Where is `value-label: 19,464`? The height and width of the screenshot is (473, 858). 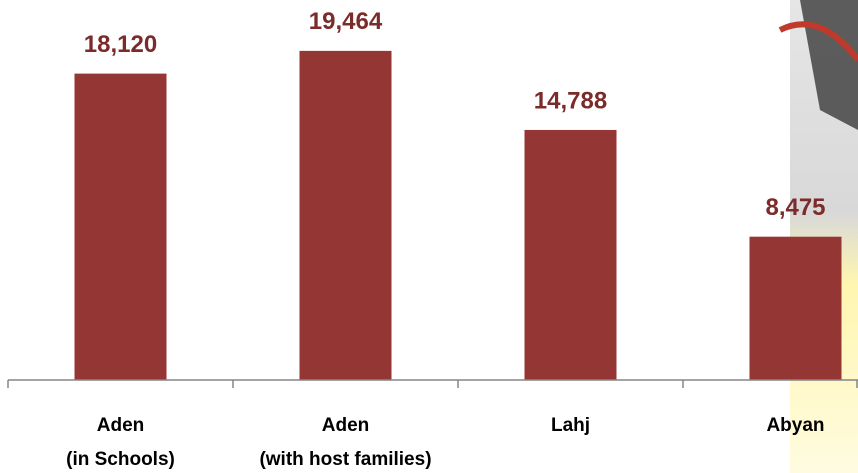 value-label: 19,464 is located at coordinates (346, 21).